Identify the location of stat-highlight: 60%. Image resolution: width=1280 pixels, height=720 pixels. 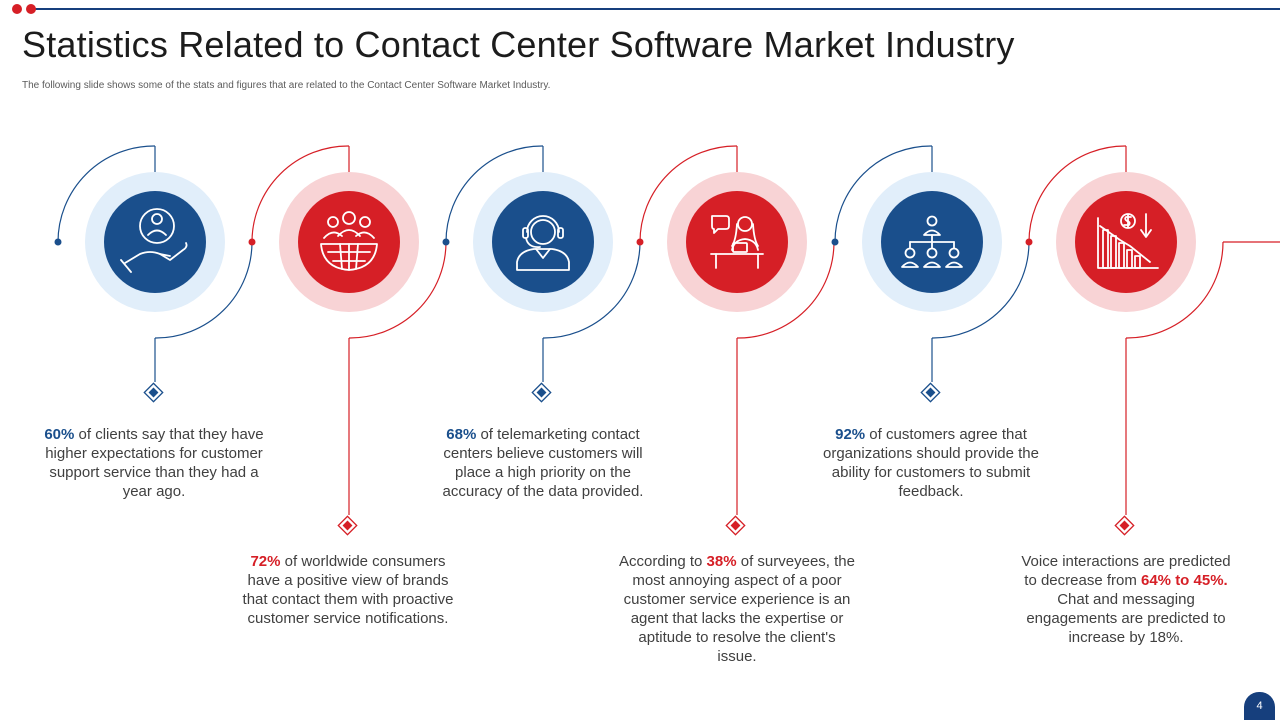
(59, 434).